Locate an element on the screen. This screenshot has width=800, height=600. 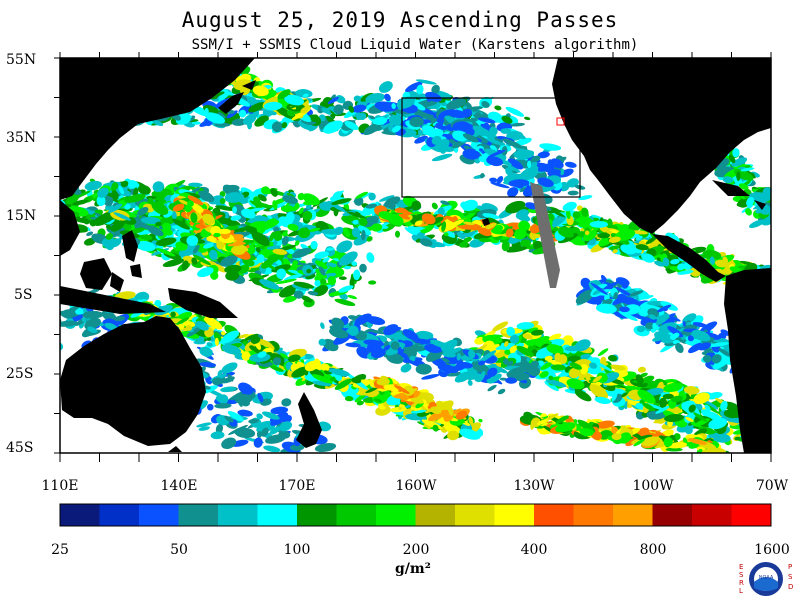
logo-letter-right: P is located at coordinates (790, 567).